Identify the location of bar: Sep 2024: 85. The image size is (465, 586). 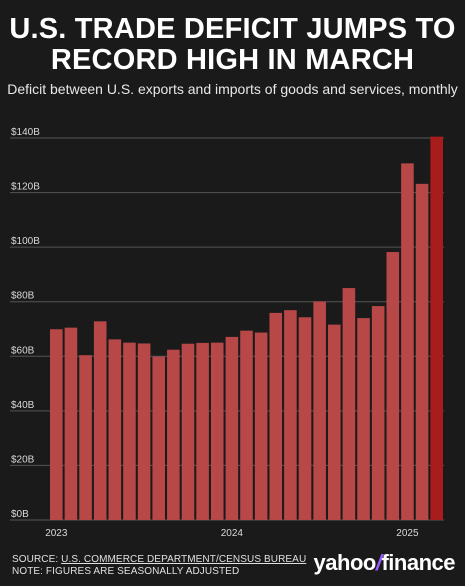
(349, 404).